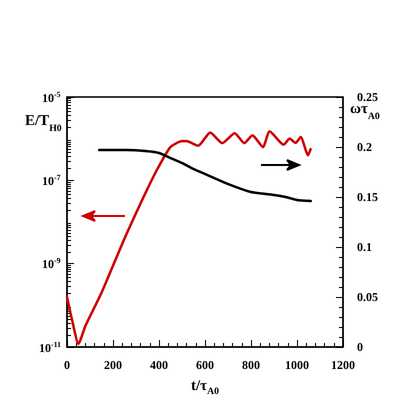 The height and width of the screenshot is (416, 416). I want to click on x-tick-label: 600, so click(205, 365).